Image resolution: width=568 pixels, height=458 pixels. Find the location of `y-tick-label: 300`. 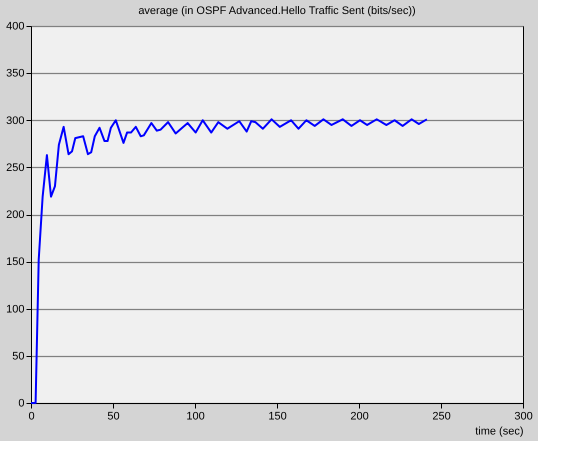

y-tick-label: 300 is located at coordinates (15, 120).